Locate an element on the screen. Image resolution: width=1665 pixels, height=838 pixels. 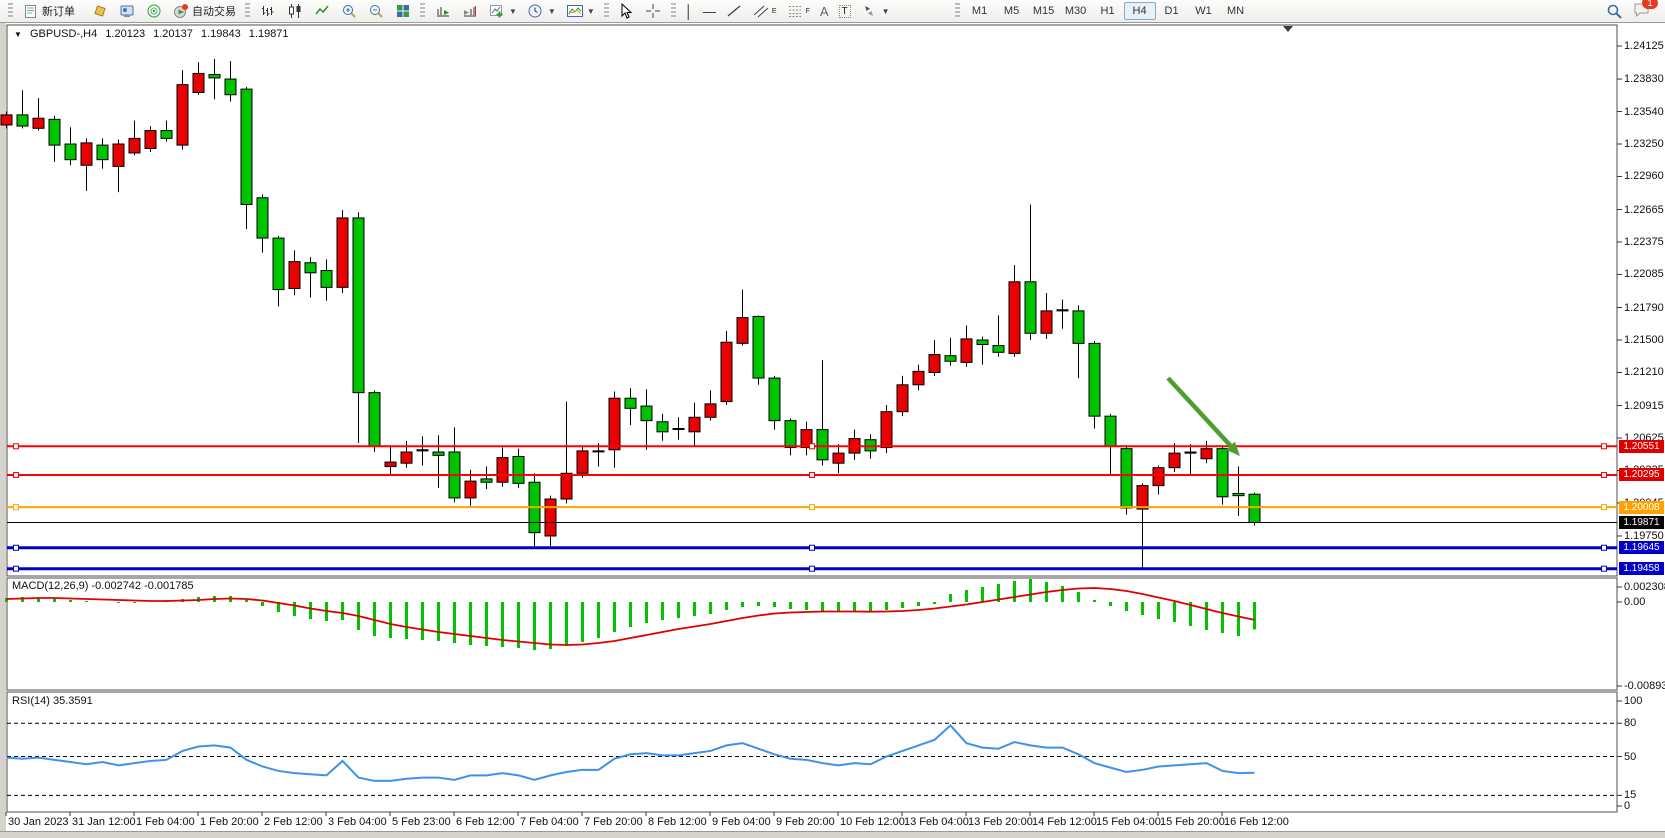
horizontal-line-icon: — is located at coordinates (709, 11).